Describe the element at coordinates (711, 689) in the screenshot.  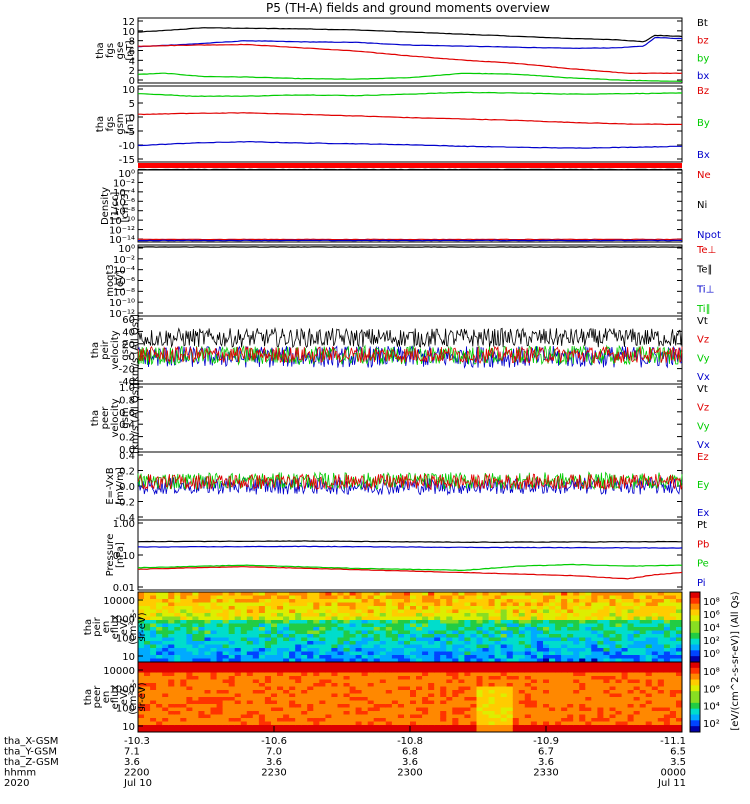
I see `colorbar-tick-label: 10⁶` at that location.